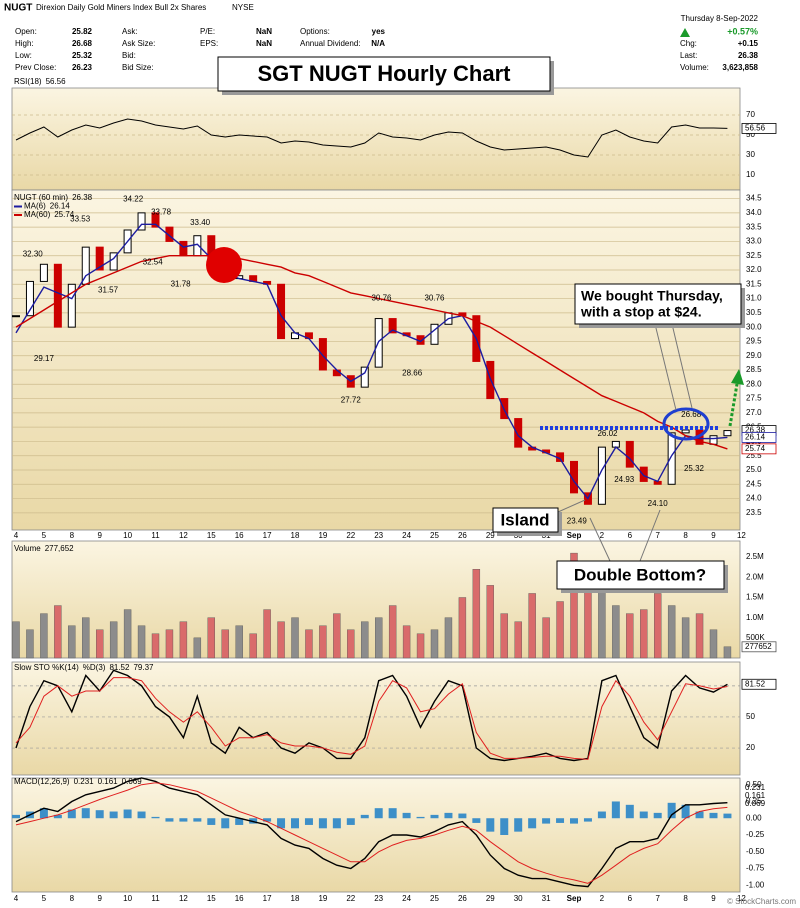 Image resolution: width=800 pixels, height=908 pixels. I want to click on y-tick-label: 500K, so click(755, 637).